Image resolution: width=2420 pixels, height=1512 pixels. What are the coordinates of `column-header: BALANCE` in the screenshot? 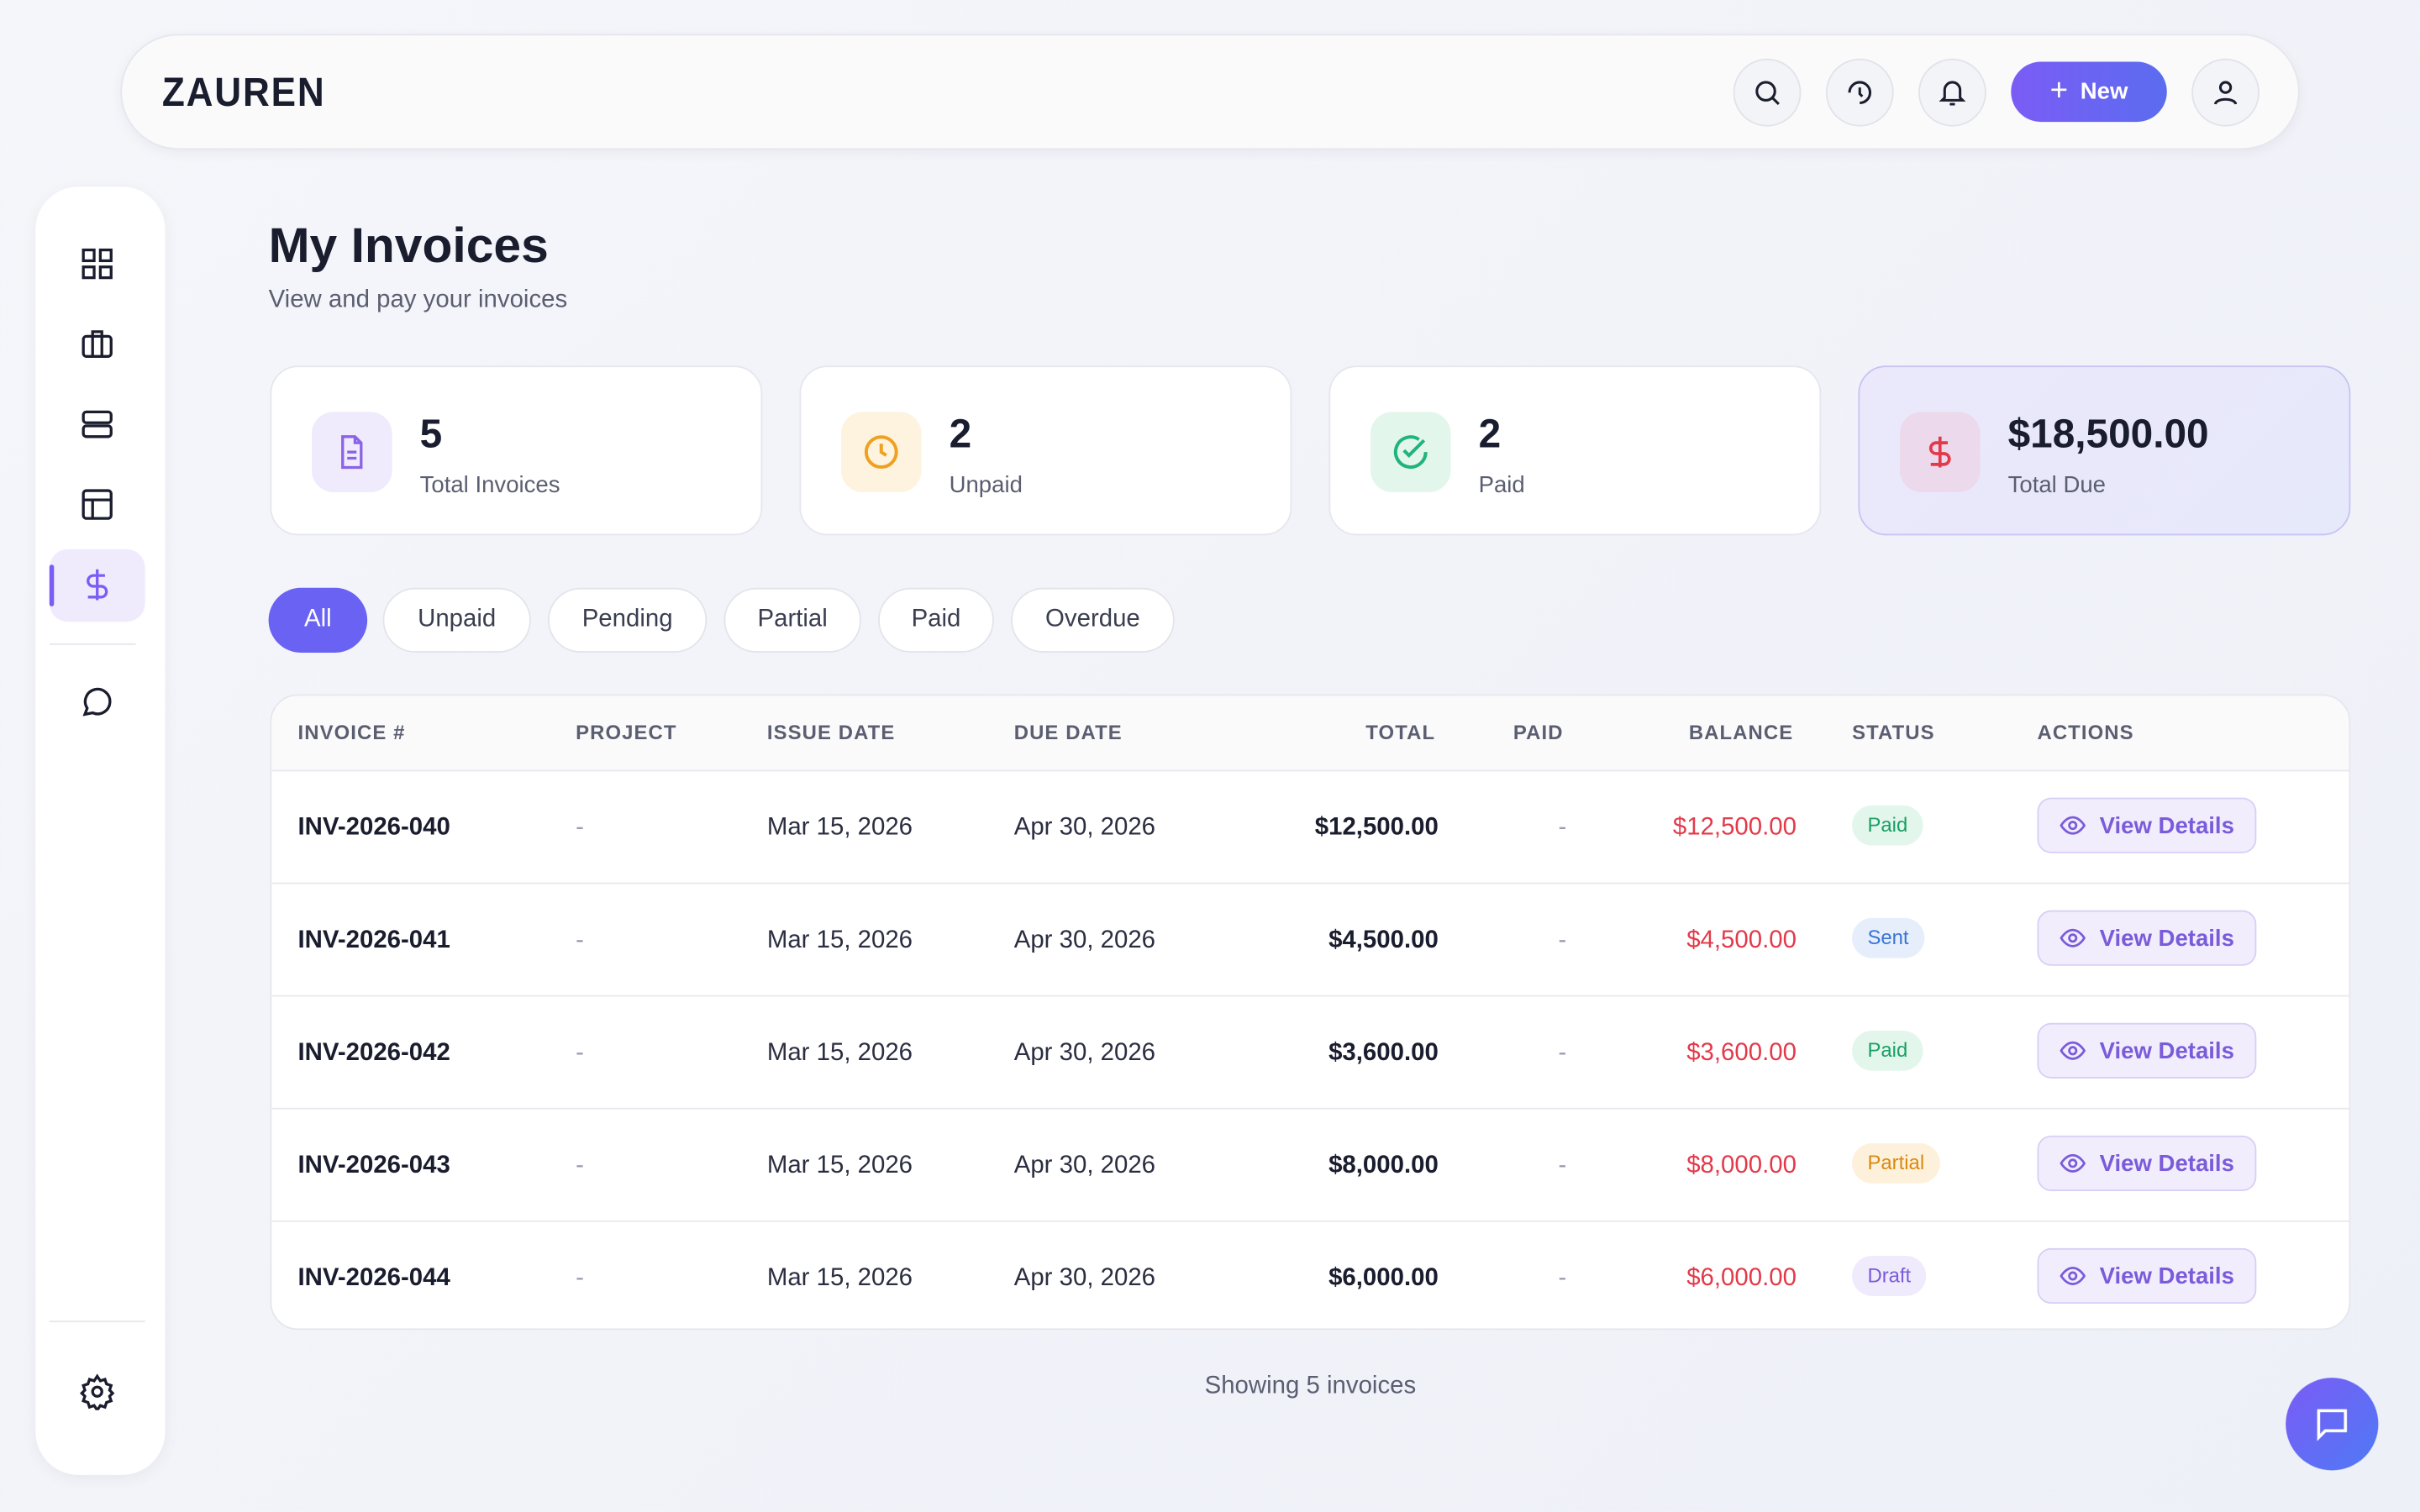 It's located at (1741, 732).